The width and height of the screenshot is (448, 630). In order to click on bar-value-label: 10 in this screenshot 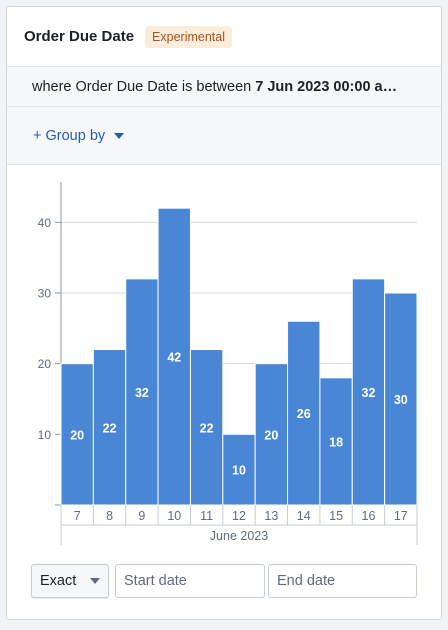, I will do `click(239, 471)`.